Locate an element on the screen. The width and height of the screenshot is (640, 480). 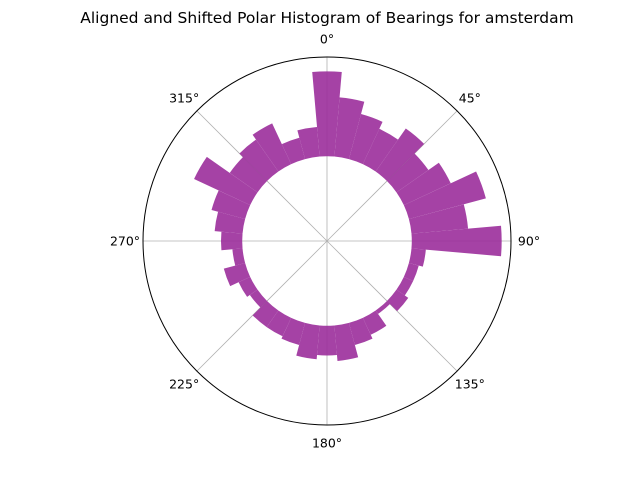
bar-210deg is located at coordinates (279, 323).